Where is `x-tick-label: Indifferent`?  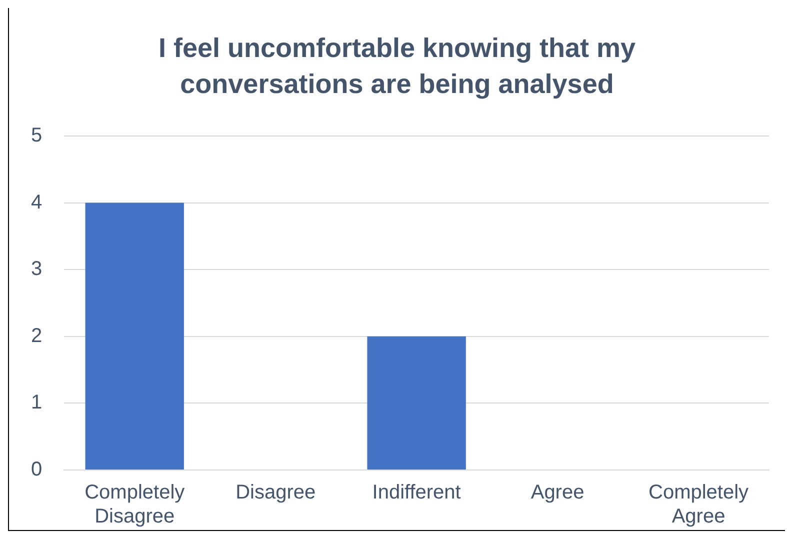 x-tick-label: Indifferent is located at coordinates (417, 493).